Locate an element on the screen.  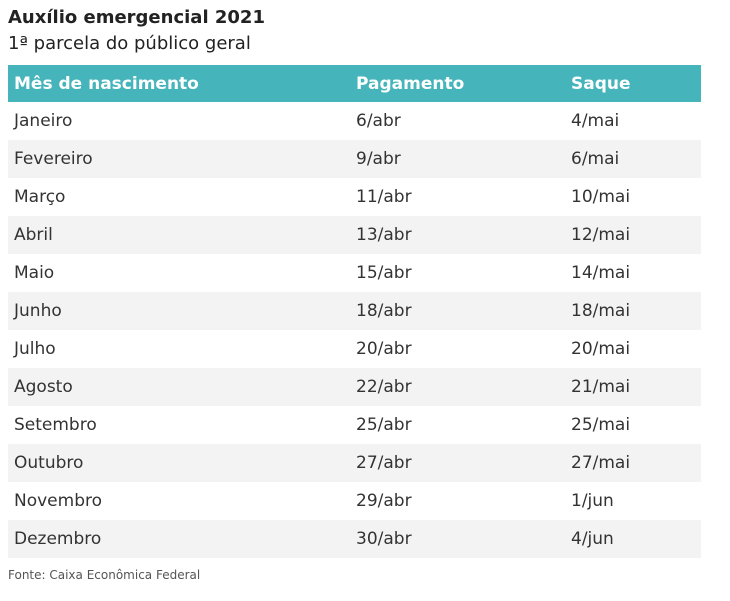
cell-withdrawal: 14/mai is located at coordinates (601, 273).